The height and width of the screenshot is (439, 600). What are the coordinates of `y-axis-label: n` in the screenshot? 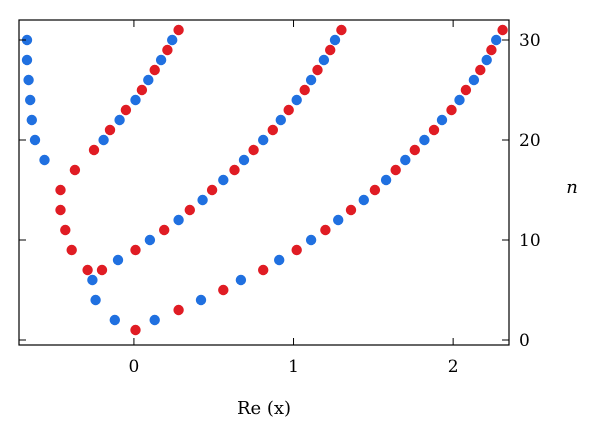 It's located at (572, 187).